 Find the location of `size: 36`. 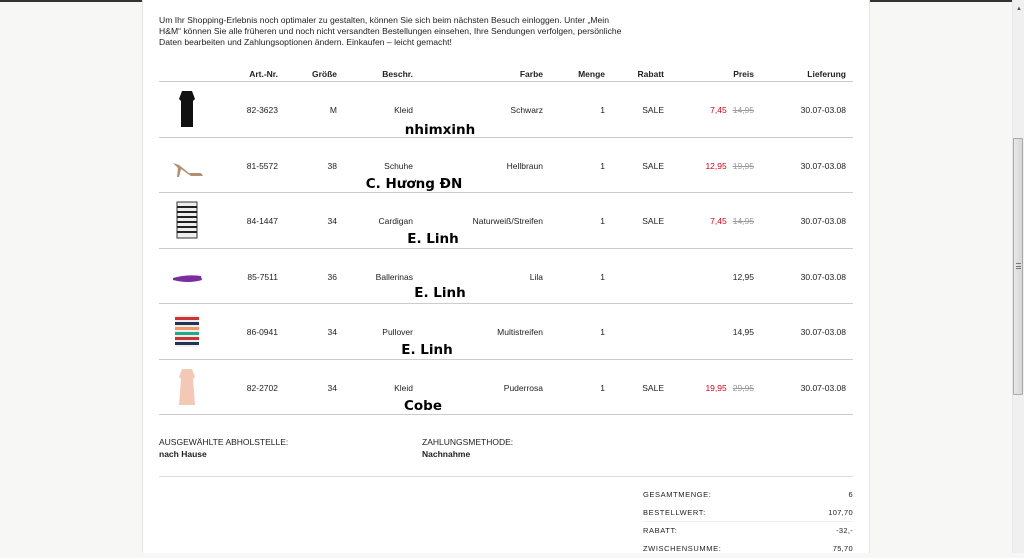

size: 36 is located at coordinates (332, 276).